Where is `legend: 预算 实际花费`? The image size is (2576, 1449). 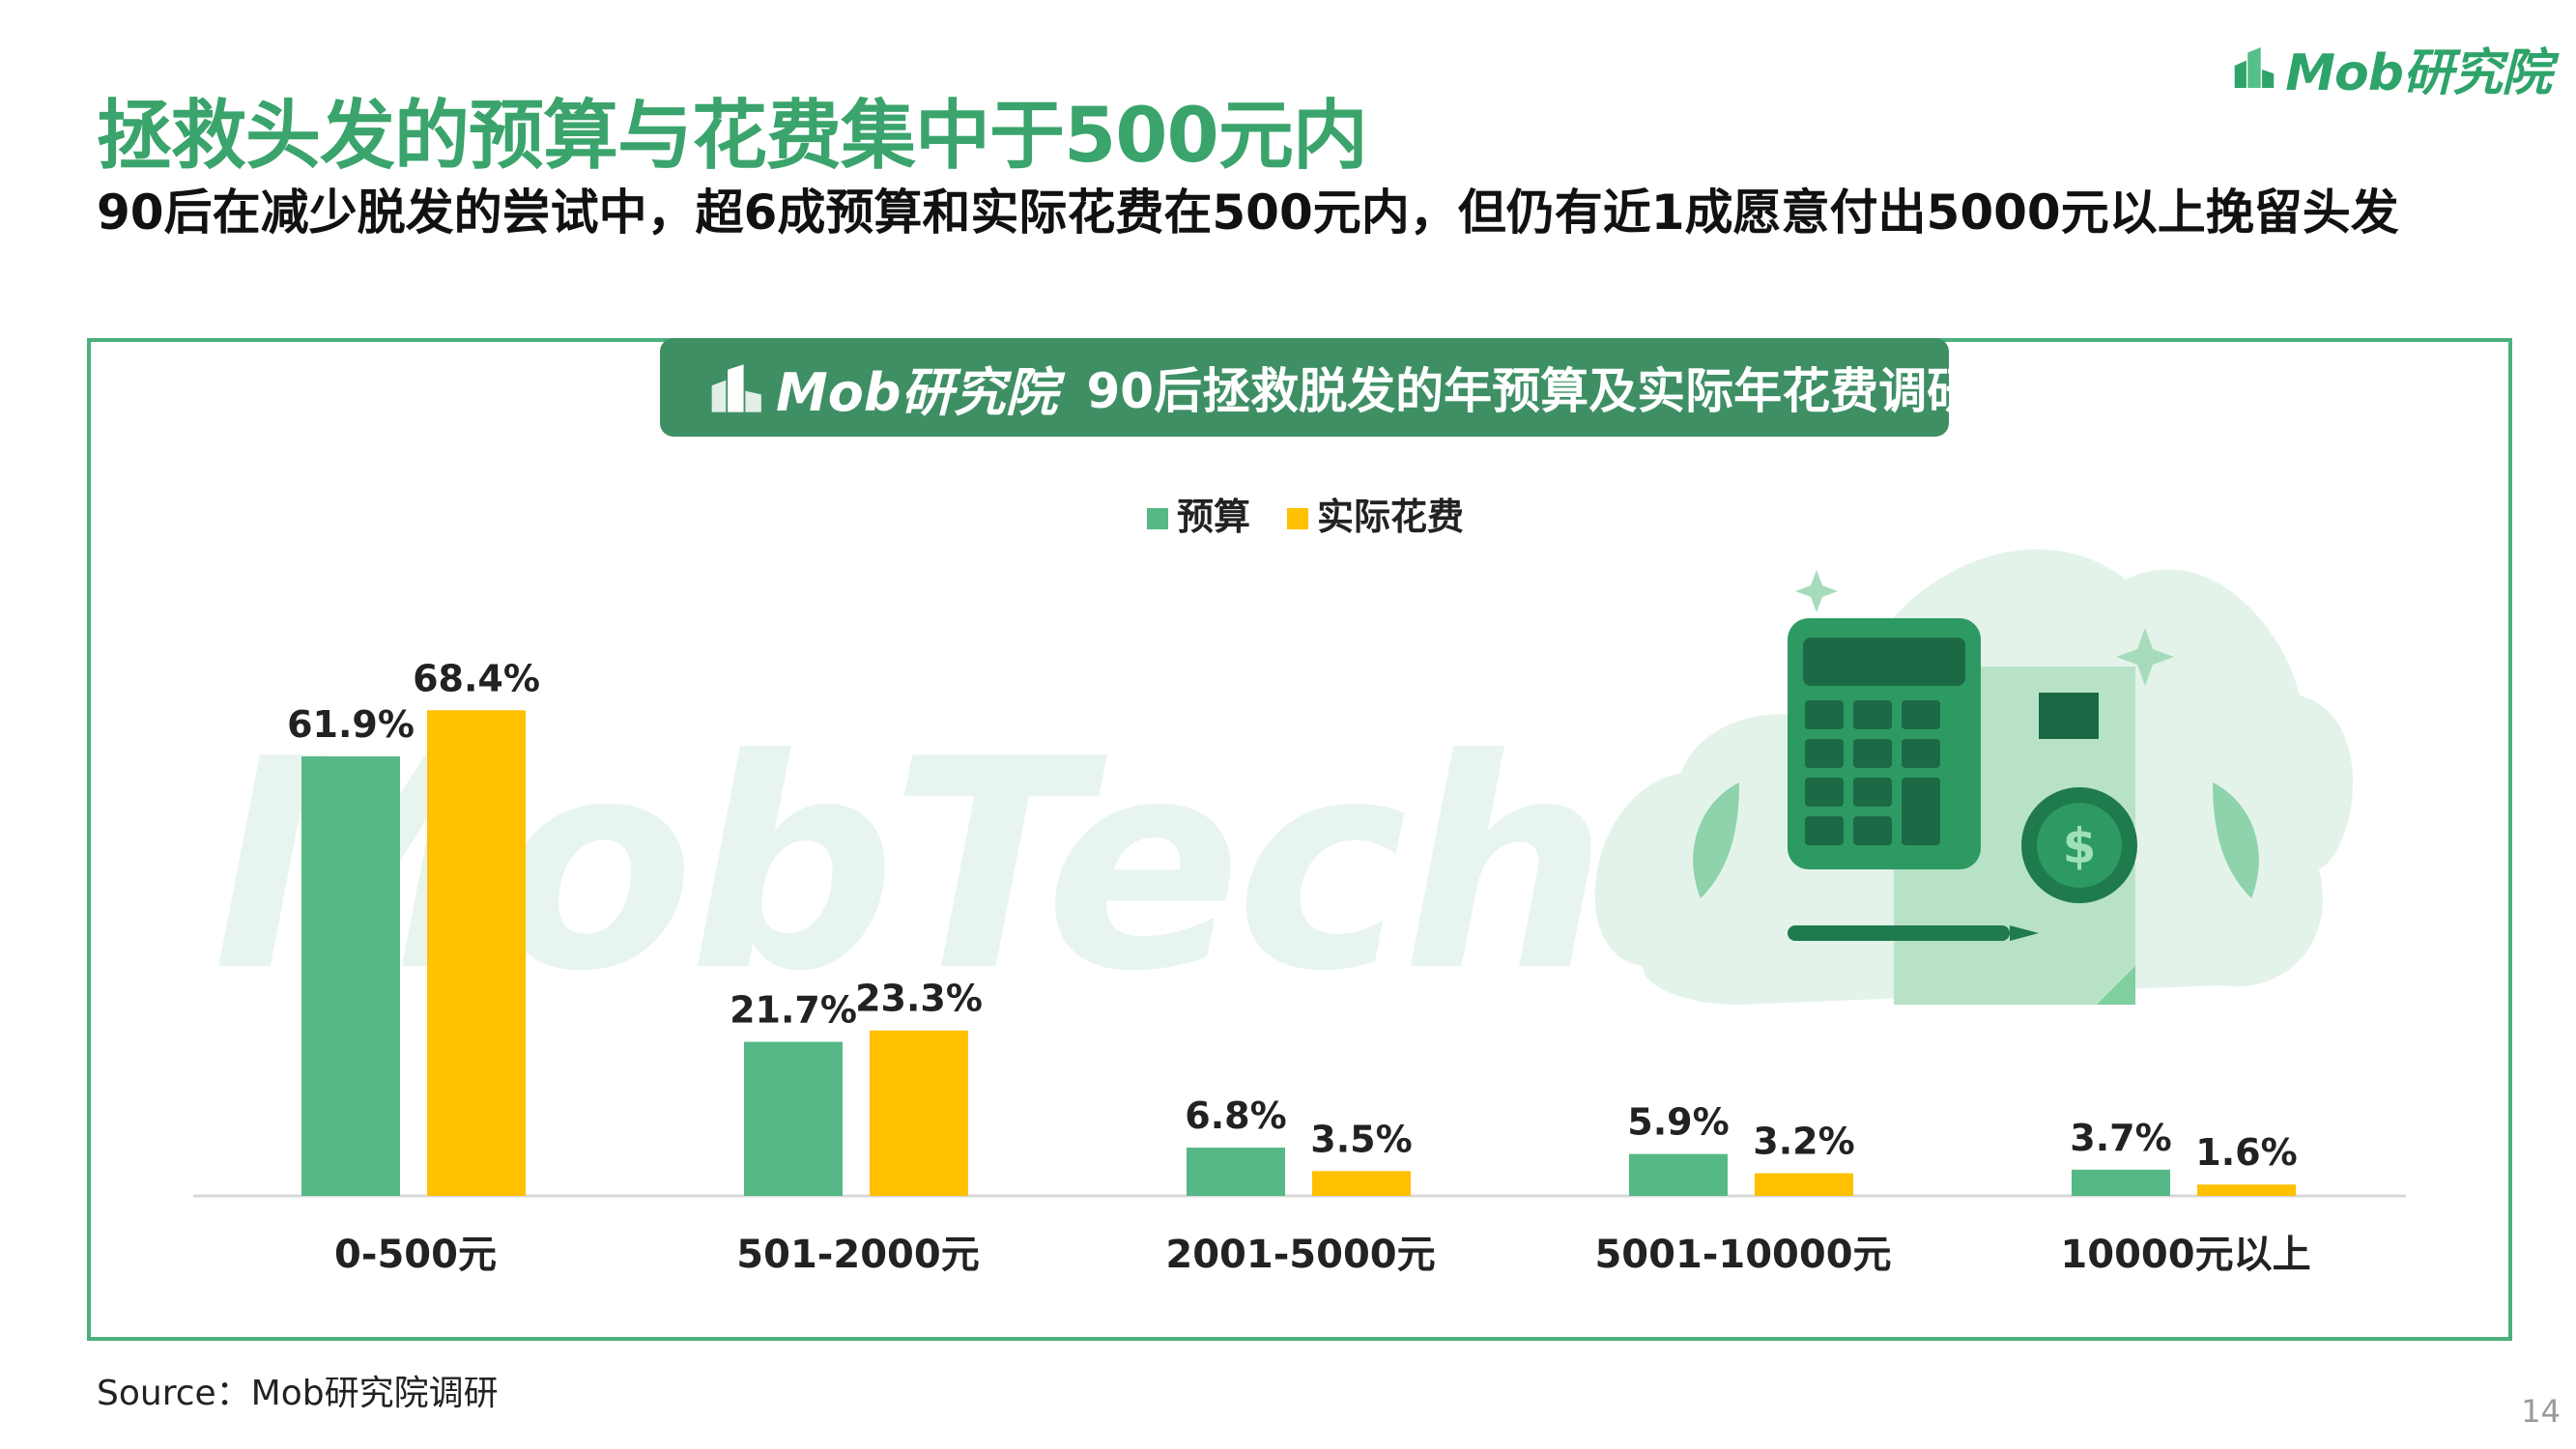 legend: 预算 实际花费 is located at coordinates (1306, 517).